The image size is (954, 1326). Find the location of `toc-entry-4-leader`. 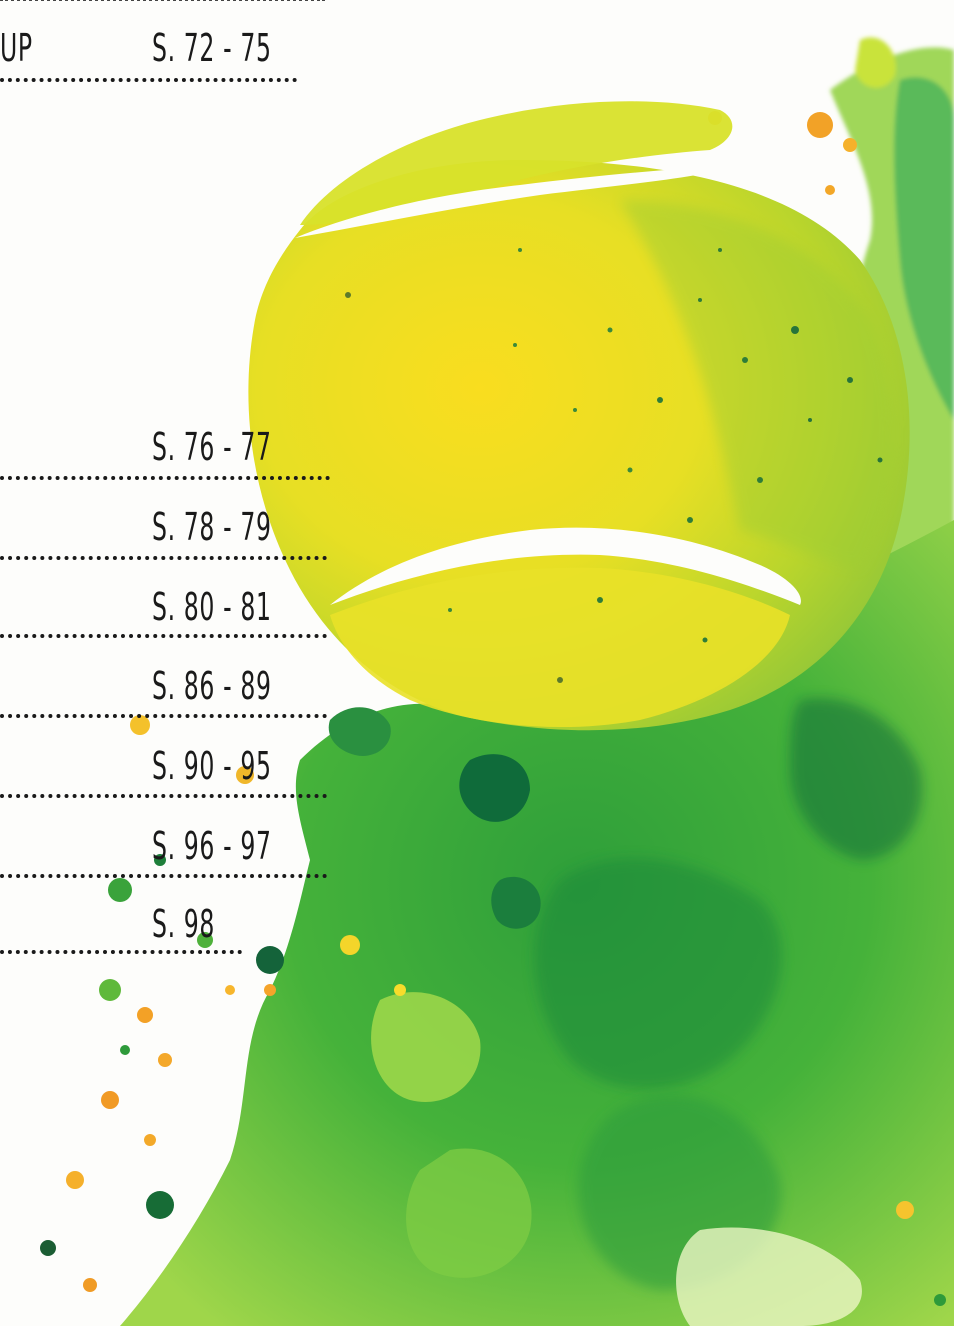

toc-entry-4-leader is located at coordinates (163, 636).